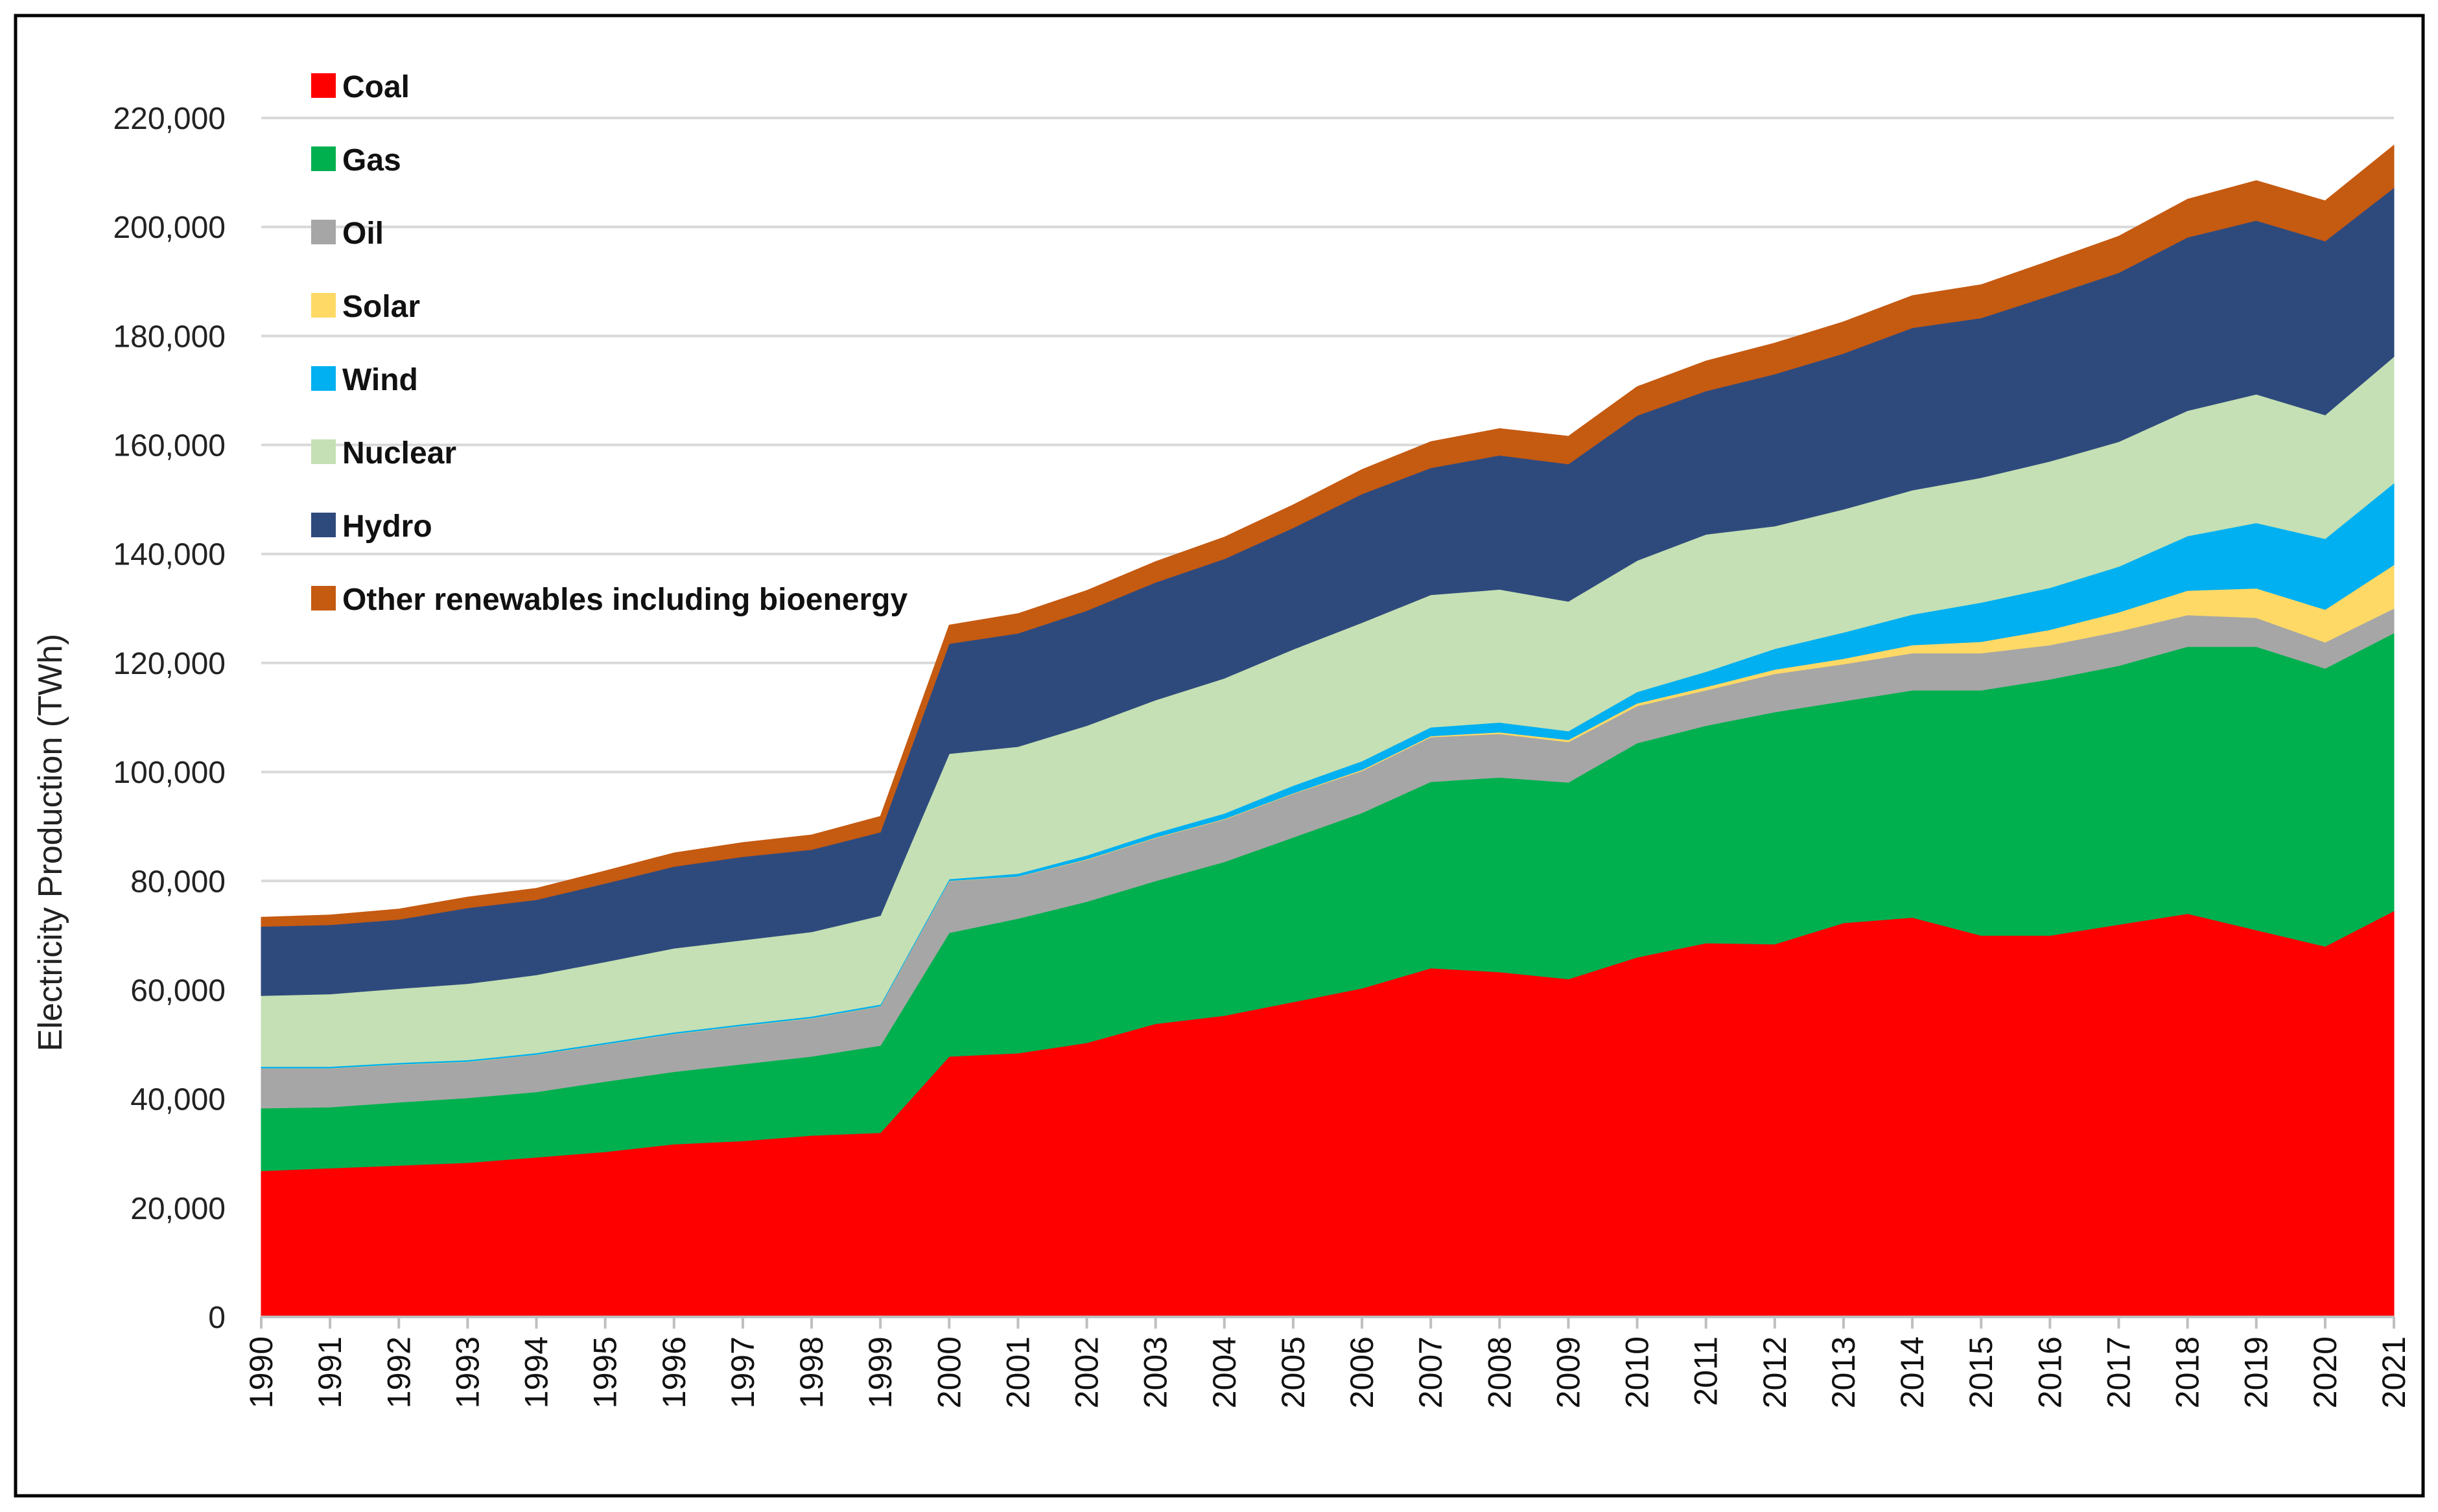  What do you see at coordinates (169, 664) in the screenshot?
I see `y-tick-label: 120,000` at bounding box center [169, 664].